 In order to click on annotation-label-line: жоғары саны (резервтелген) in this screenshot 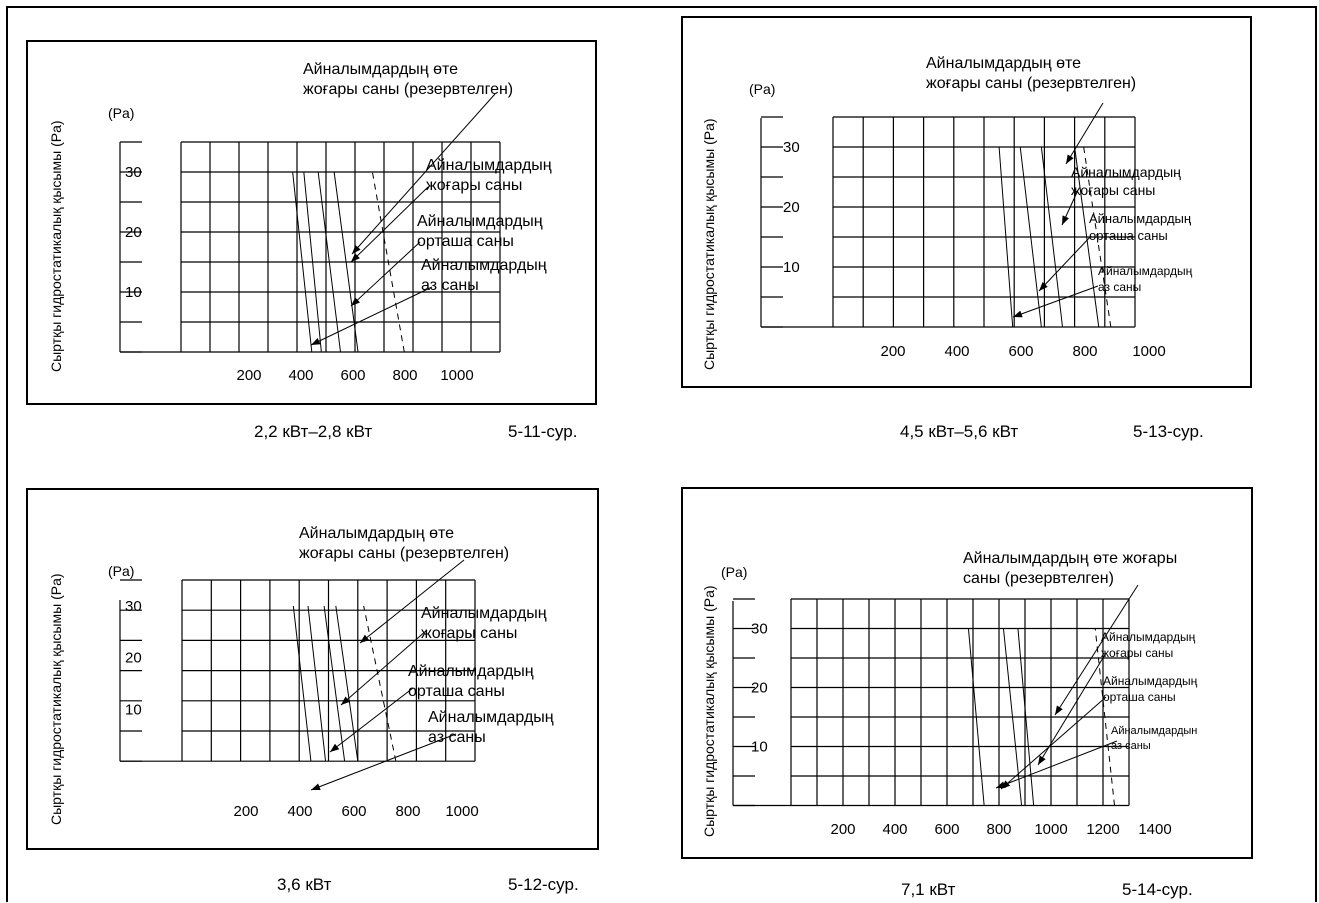, I will do `click(408, 89)`.